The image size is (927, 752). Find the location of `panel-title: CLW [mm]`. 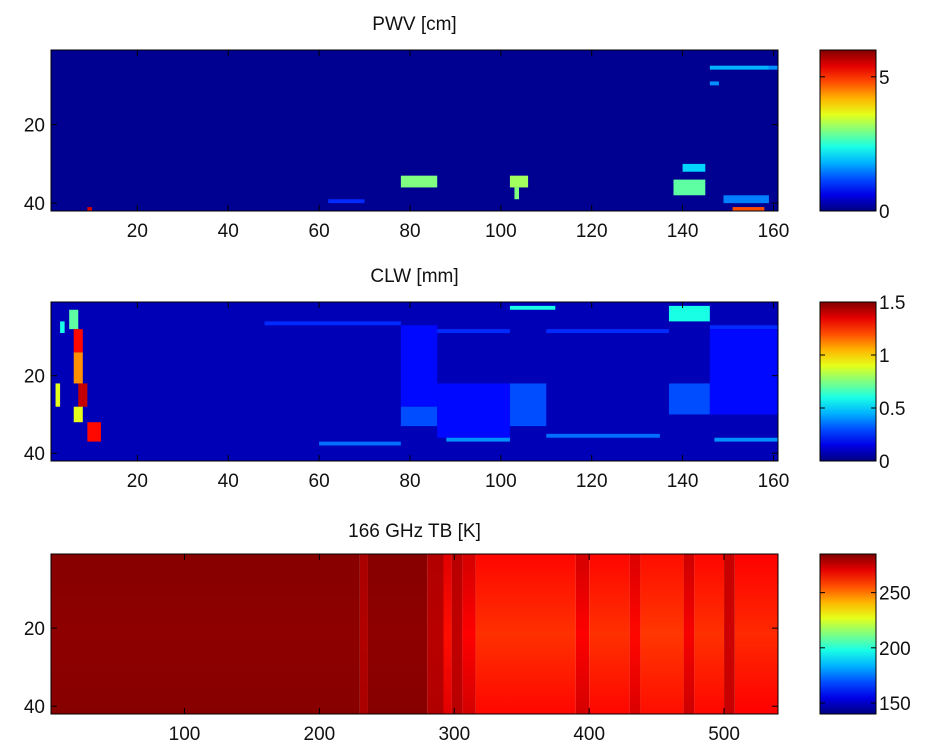

panel-title: CLW [mm] is located at coordinates (414, 276).